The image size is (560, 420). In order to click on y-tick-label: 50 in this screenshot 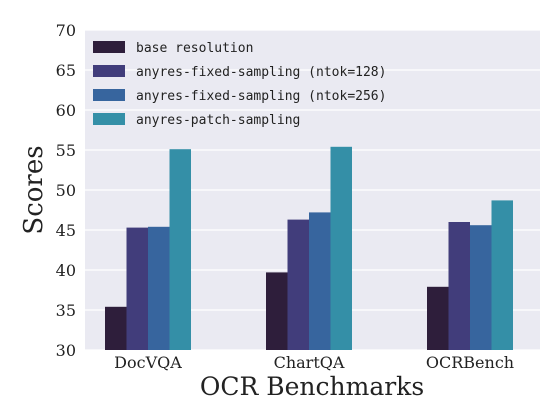, I will do `click(66, 190)`.